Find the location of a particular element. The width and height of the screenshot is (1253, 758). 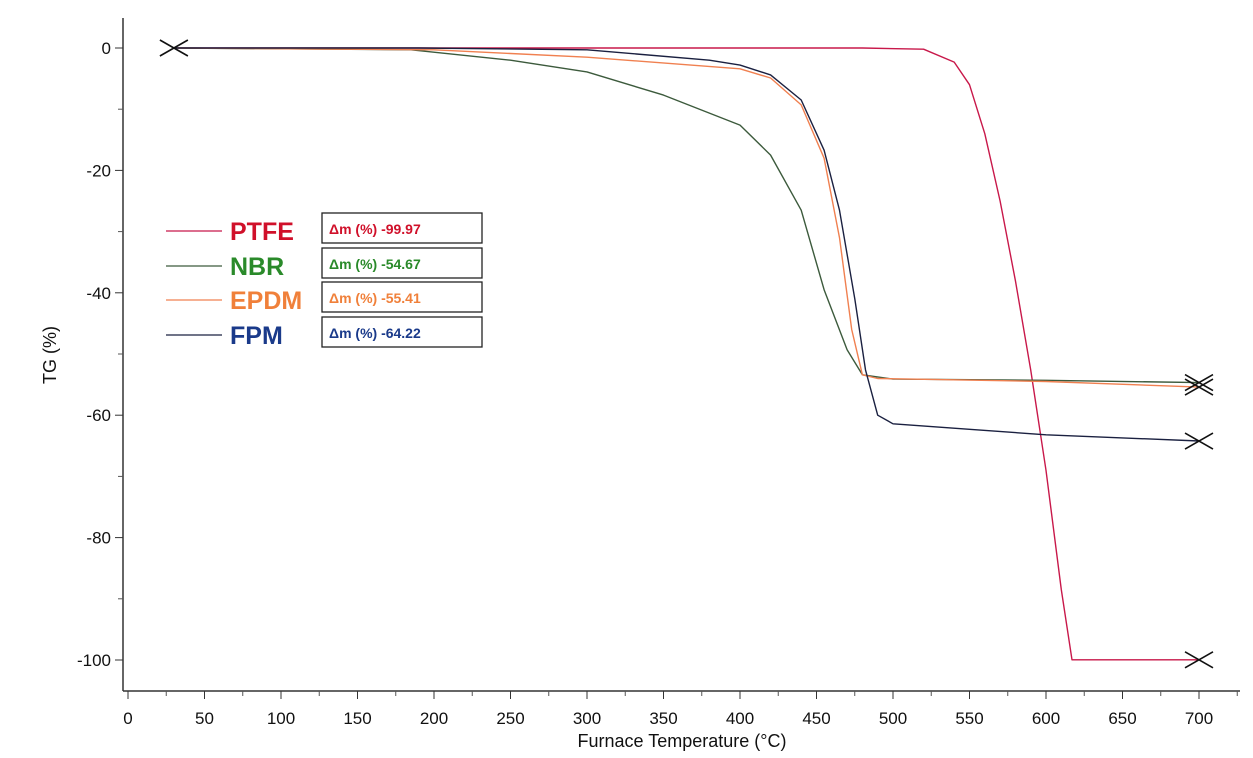

delta-m-value-nbr: Δm (%) -54.67 is located at coordinates (375, 264).